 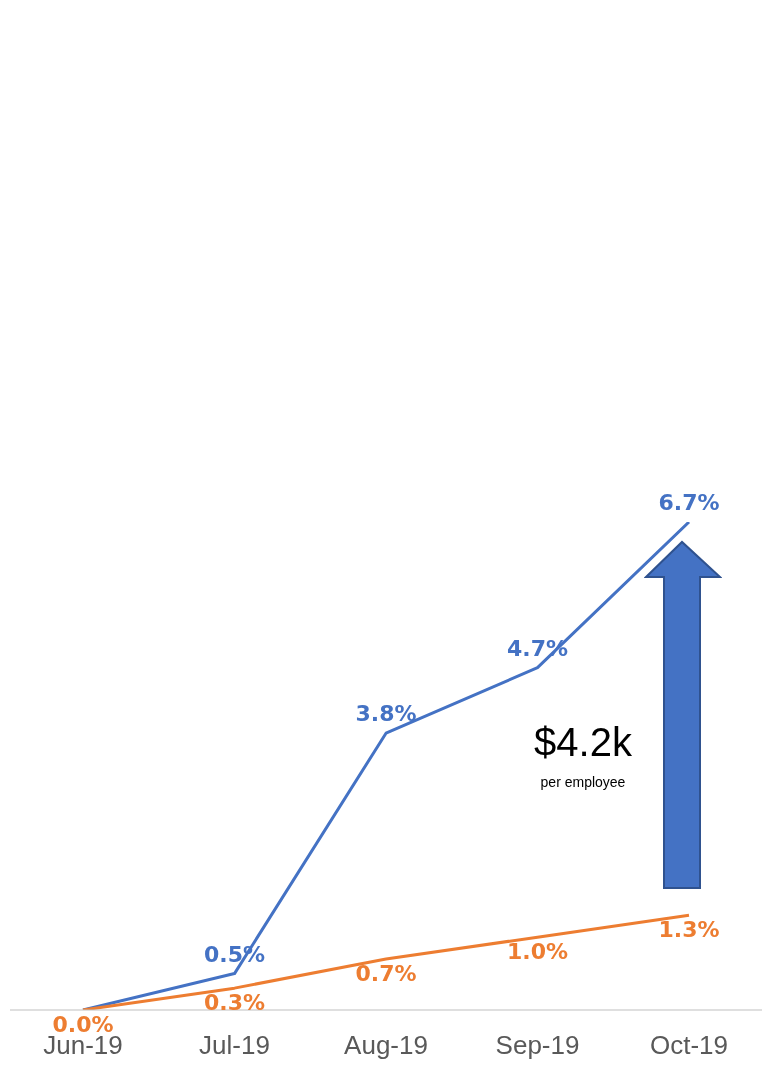 What do you see at coordinates (234, 1045) in the screenshot?
I see `x-tick-label: Jul-19` at bounding box center [234, 1045].